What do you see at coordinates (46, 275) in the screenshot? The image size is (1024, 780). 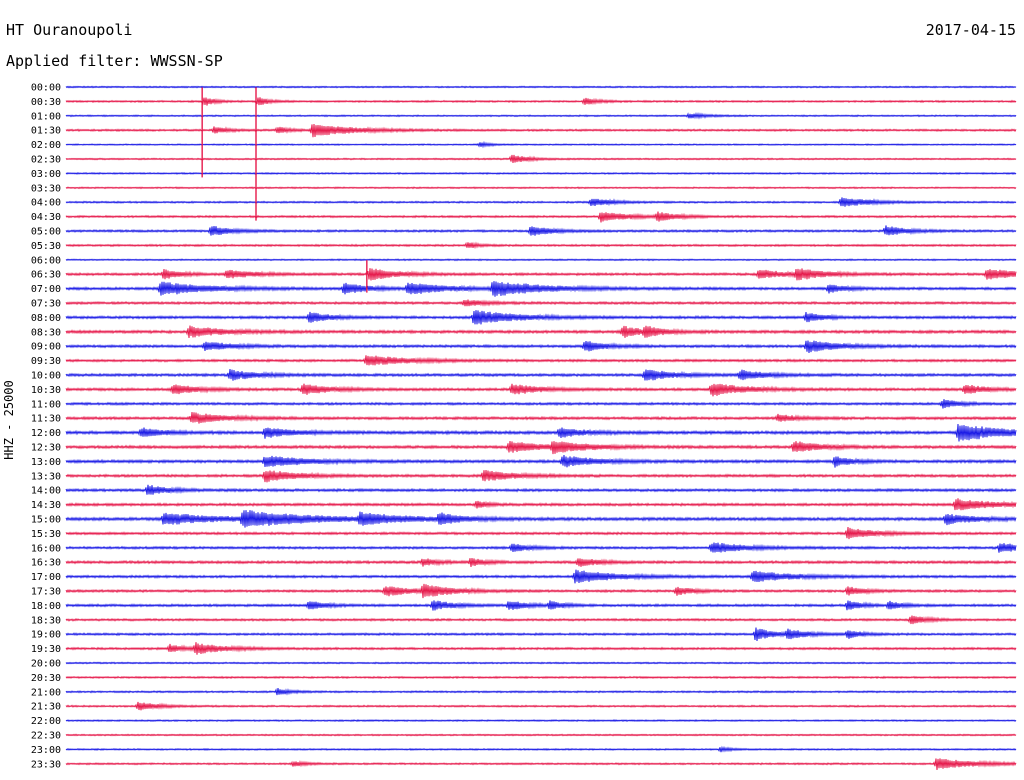 I see `time-tick-label: 06:30` at bounding box center [46, 275].